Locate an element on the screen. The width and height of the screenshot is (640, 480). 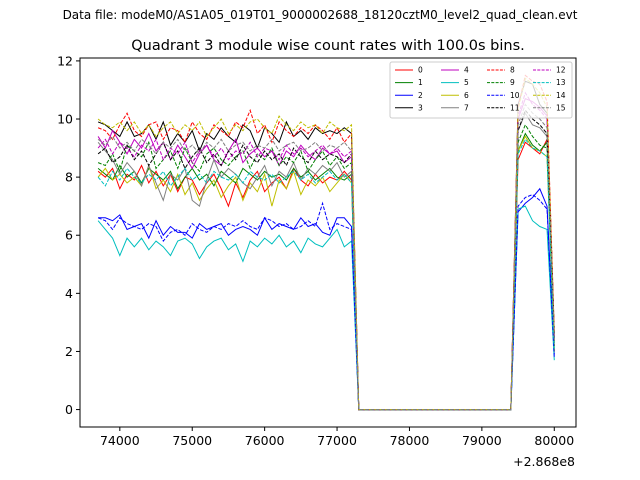
legend-label-9: 9 is located at coordinates (512, 82).